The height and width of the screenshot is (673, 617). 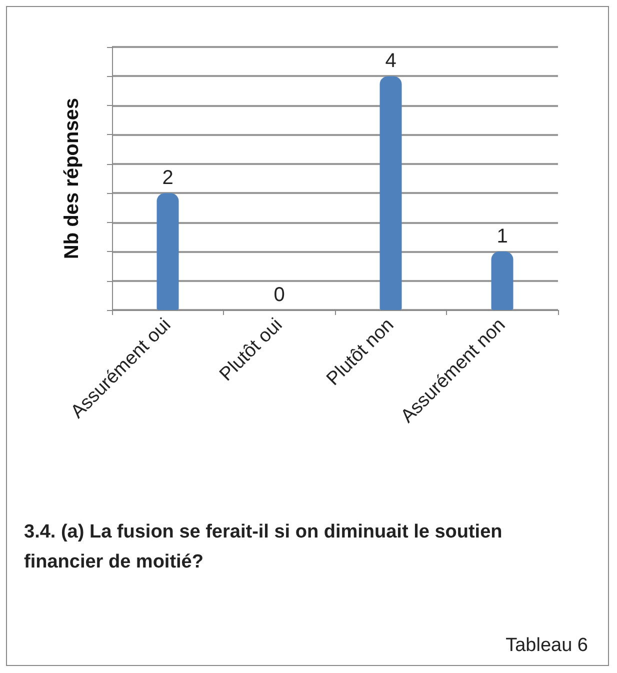 I want to click on data-label: 1, so click(x=502, y=237).